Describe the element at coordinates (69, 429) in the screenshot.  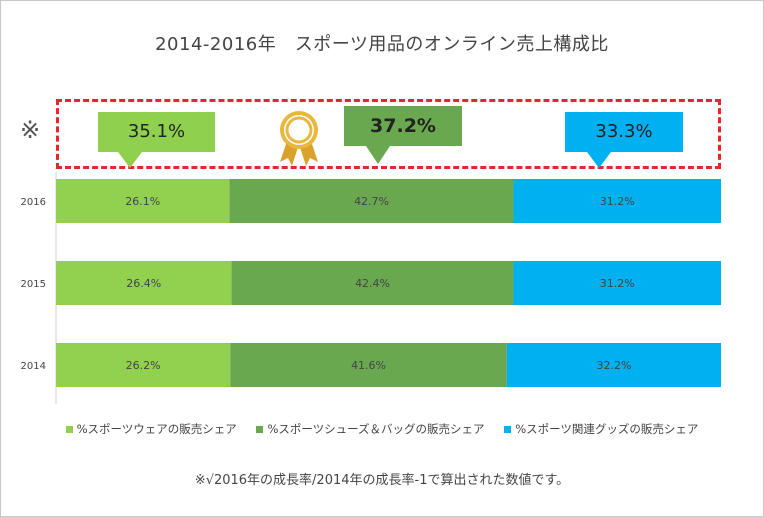
I see `legend-swatch-wear` at that location.